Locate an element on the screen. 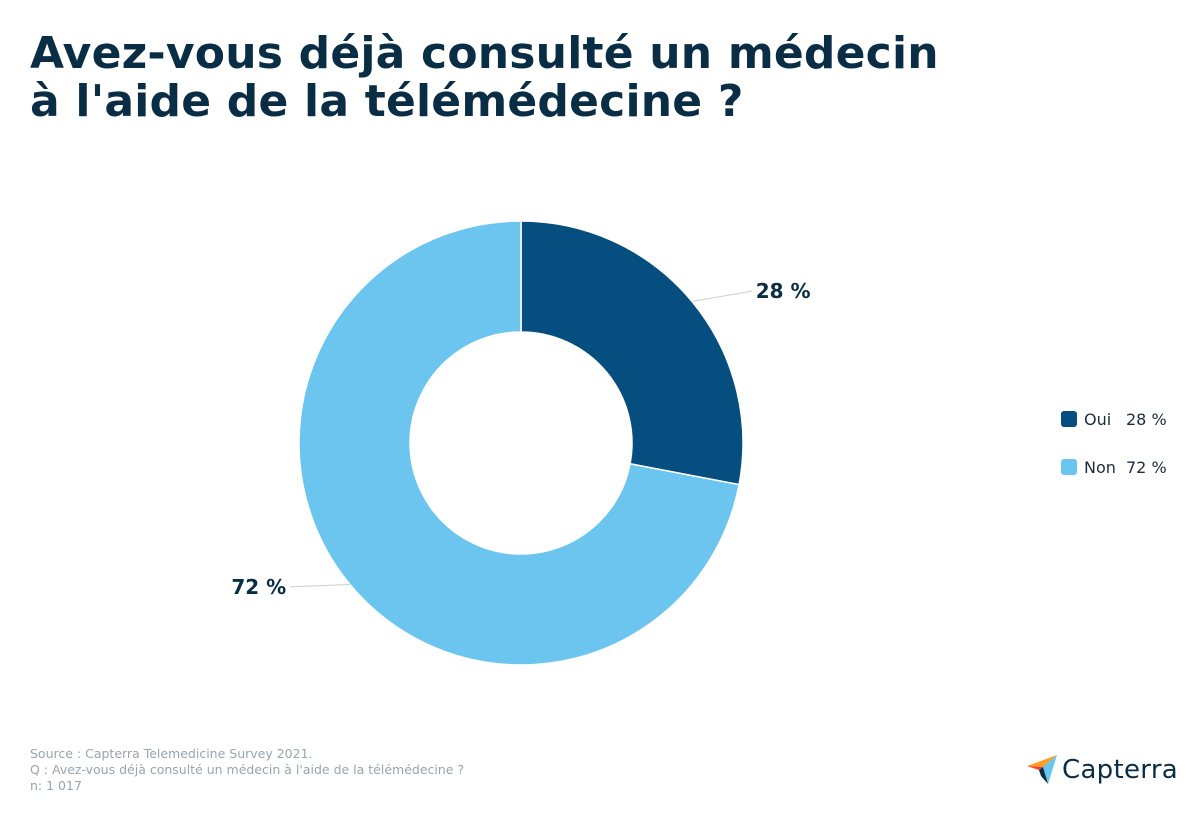 This screenshot has width=1200, height=820. sample-size-line: n: 1 017 is located at coordinates (56, 785).